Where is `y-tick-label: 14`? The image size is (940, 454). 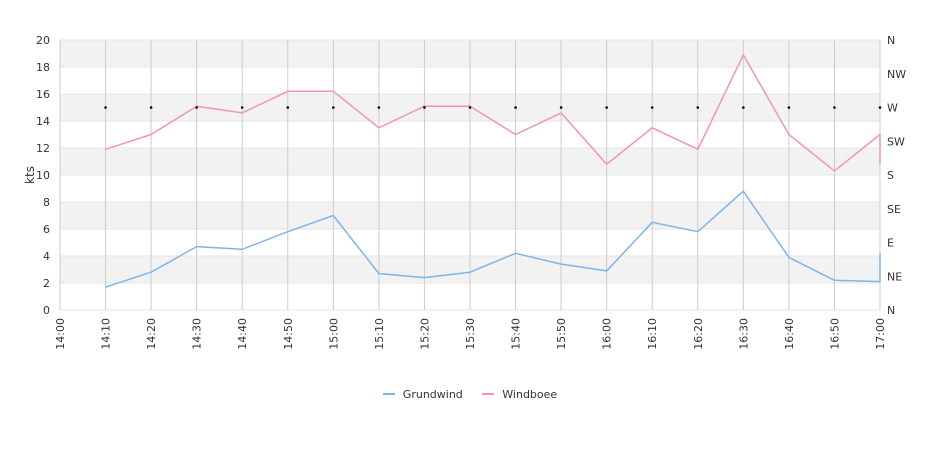 y-tick-label: 14 is located at coordinates (43, 121).